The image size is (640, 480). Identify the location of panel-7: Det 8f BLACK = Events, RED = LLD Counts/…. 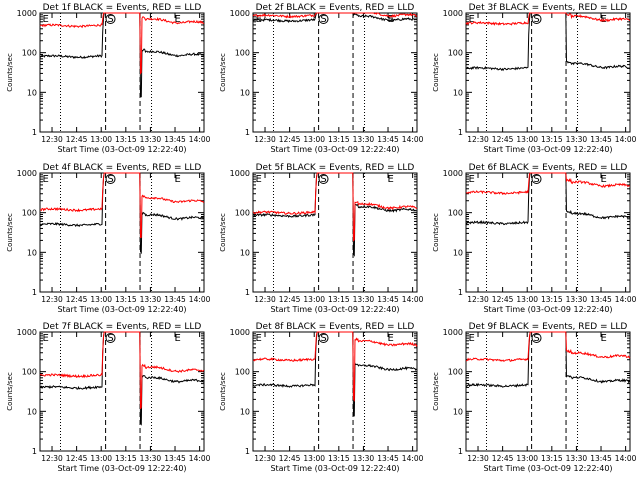
(321, 397).